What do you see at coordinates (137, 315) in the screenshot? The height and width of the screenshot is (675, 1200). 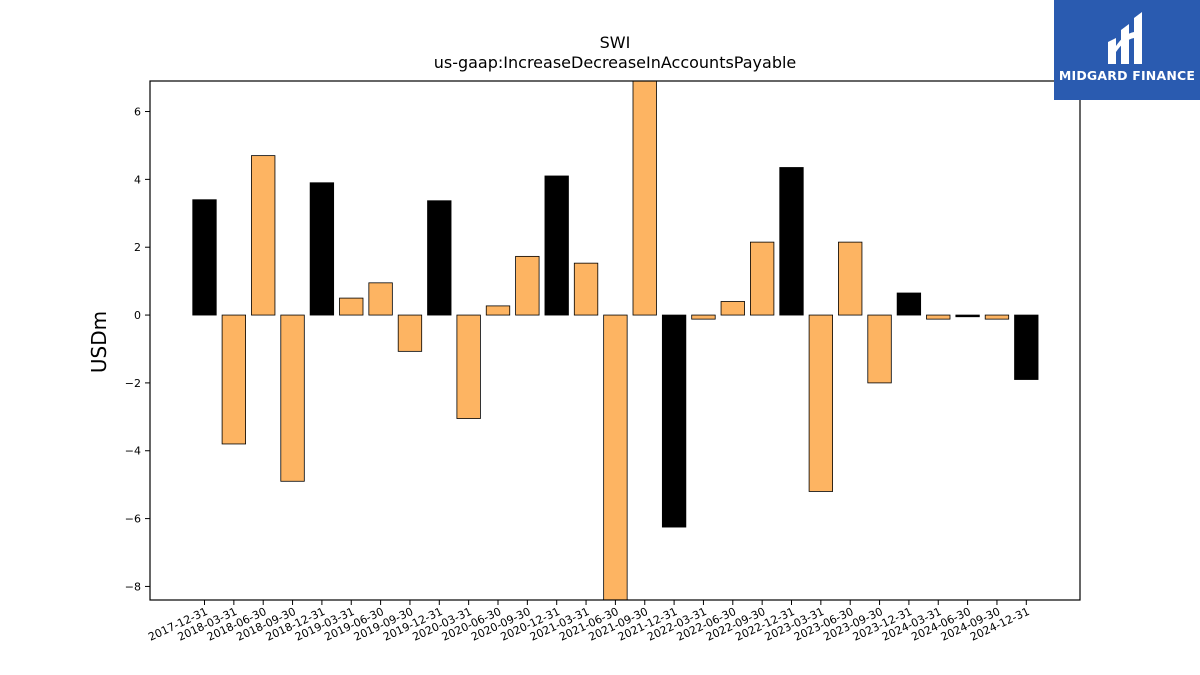 I see `y-tick-label: 0` at bounding box center [137, 315].